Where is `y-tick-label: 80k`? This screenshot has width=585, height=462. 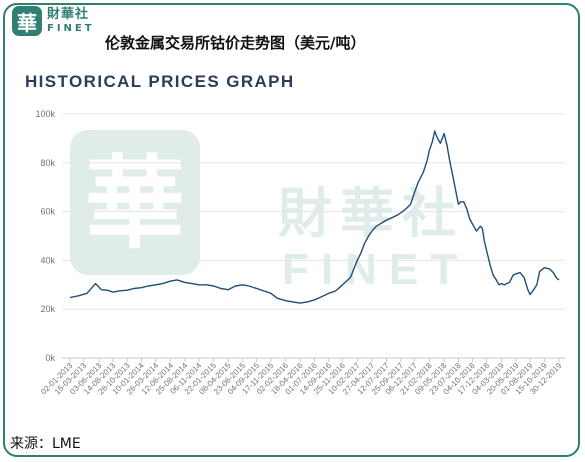 y-tick-label: 80k is located at coordinates (47, 163).